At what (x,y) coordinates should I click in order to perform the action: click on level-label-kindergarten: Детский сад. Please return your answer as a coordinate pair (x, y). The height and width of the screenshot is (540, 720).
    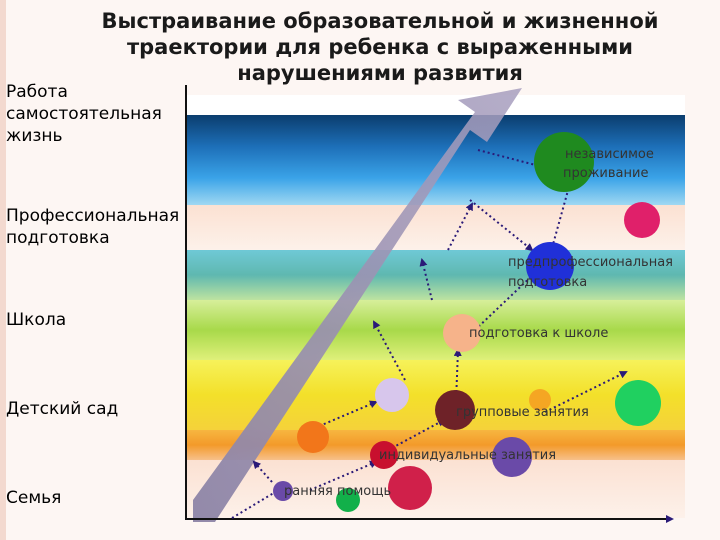
    Looking at the image, I should click on (62, 409).